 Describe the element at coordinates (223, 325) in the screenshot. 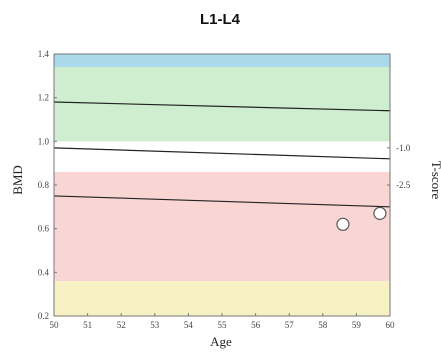

I see `x-tick-label-55: 55` at that location.